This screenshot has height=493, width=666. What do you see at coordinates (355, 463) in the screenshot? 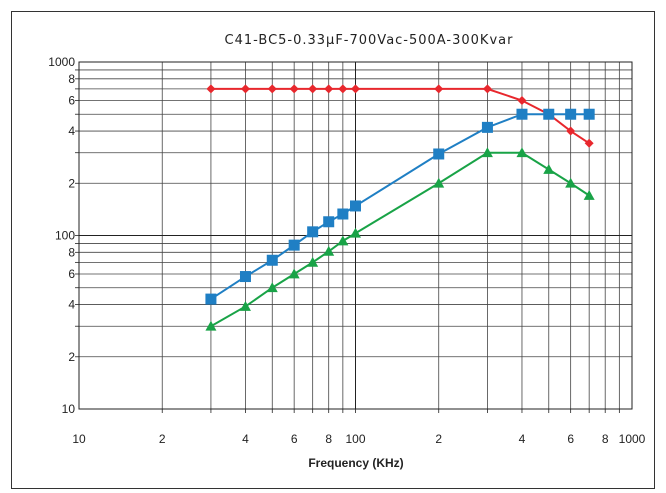
I see `x-axis-label: Frequency (KHz)` at bounding box center [355, 463].